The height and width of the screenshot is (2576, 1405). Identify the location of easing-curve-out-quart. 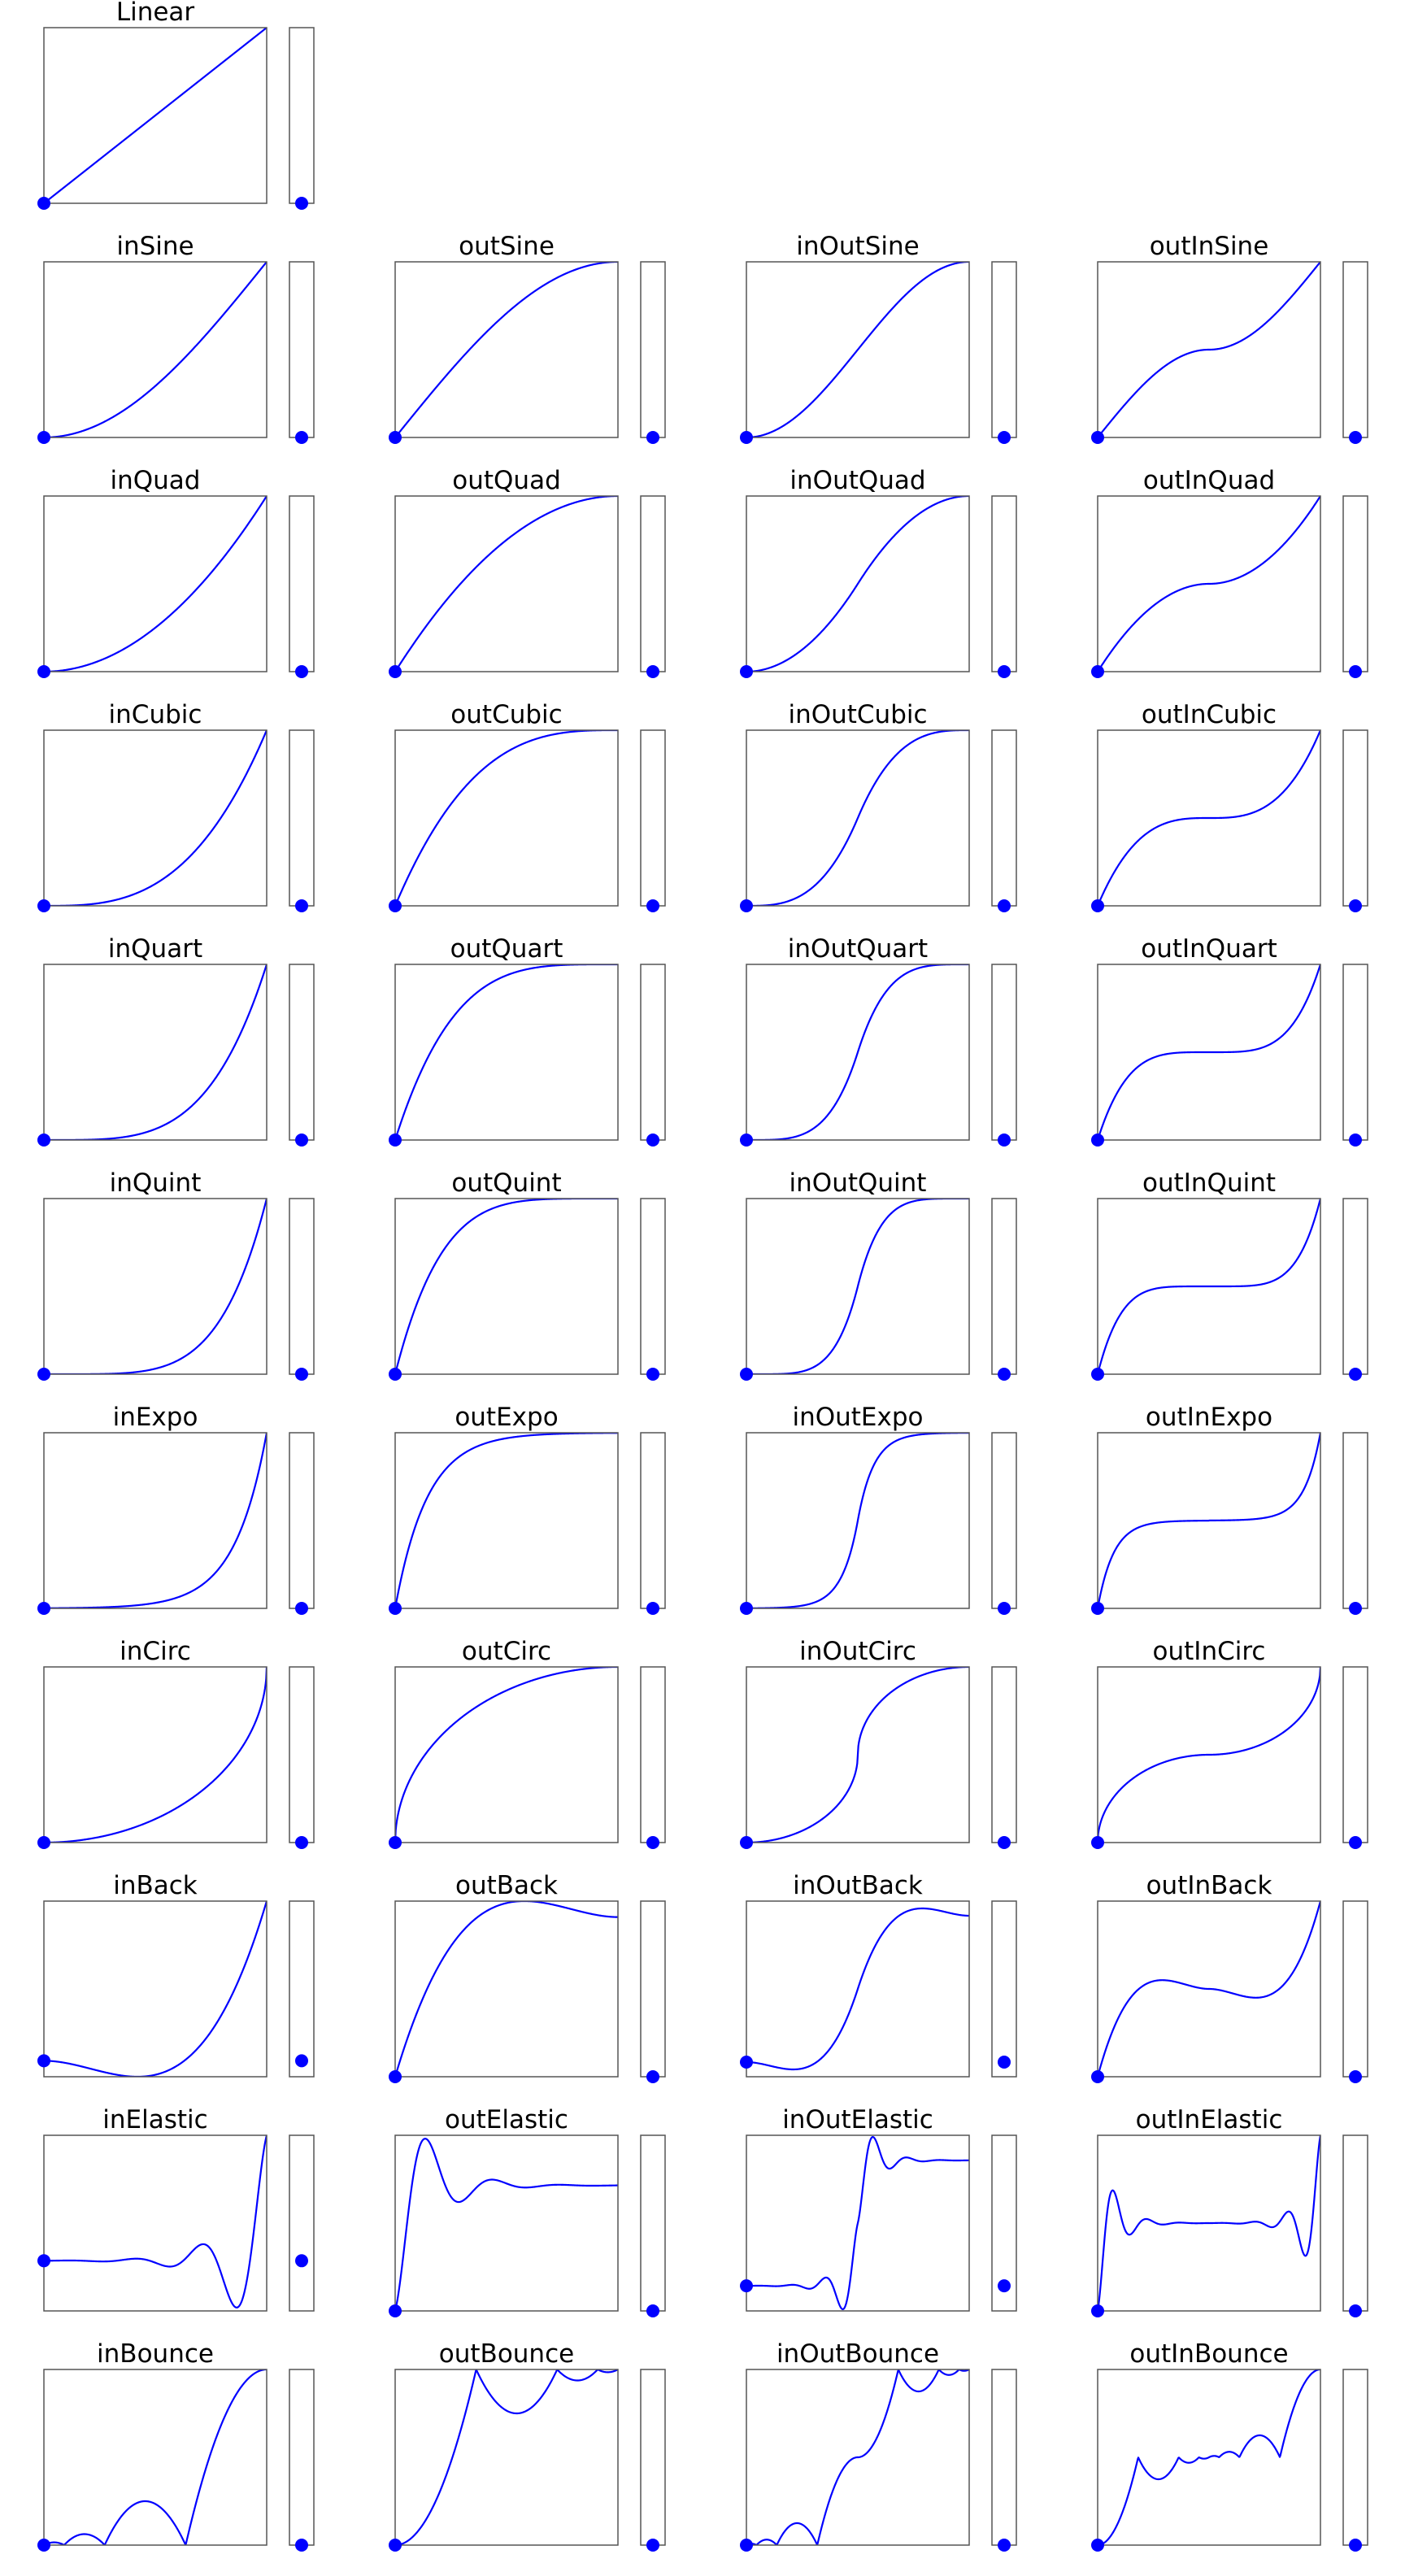
(506, 1052).